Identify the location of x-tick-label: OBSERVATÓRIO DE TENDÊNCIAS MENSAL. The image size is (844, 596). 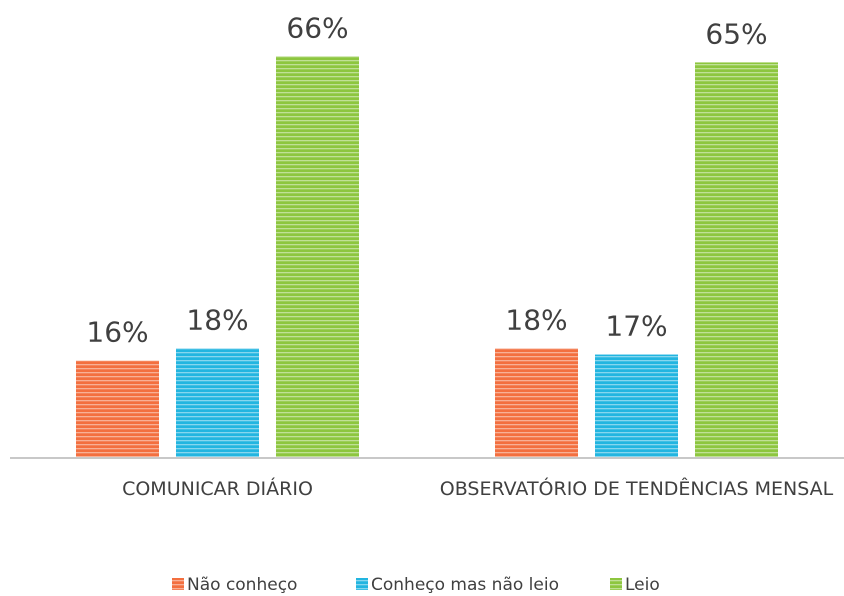
(636, 489).